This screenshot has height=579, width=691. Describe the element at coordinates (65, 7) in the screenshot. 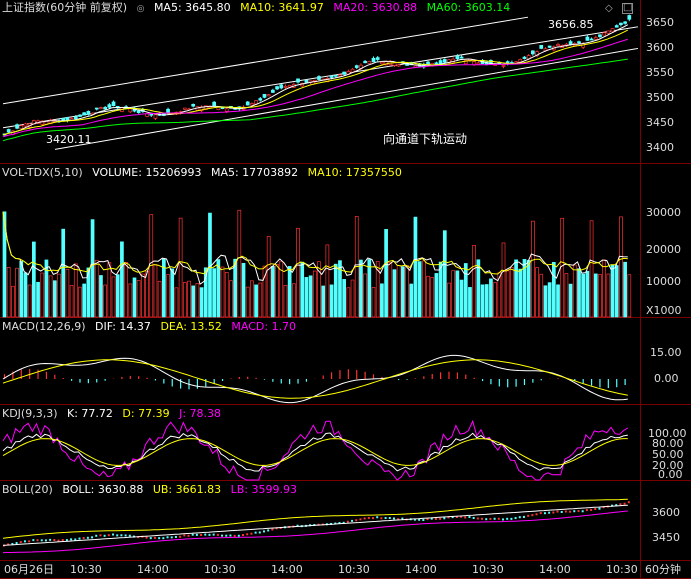

I see `price-panel-title: 上证指数(60分钟 前复权)` at that location.